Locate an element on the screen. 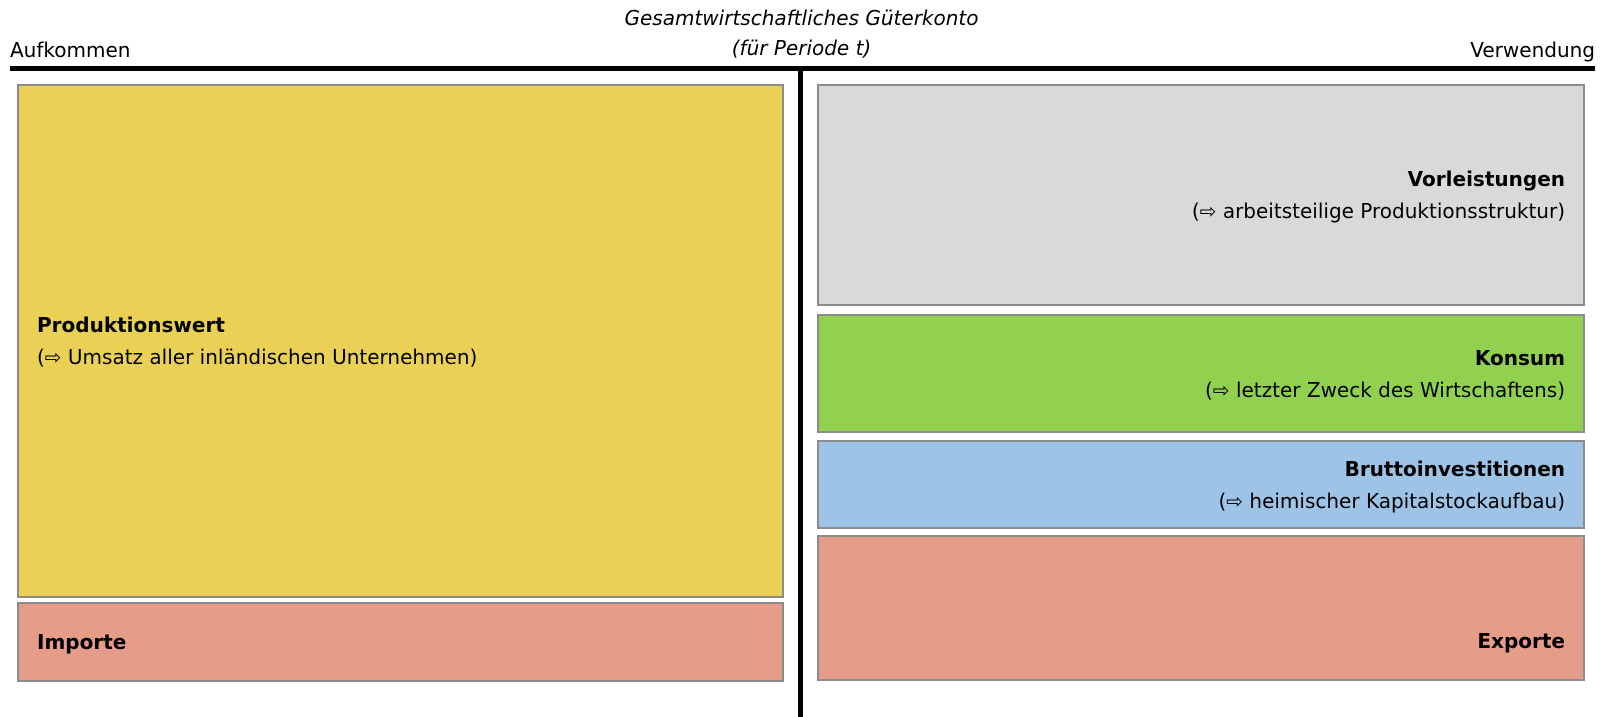 The width and height of the screenshot is (1603, 717). box-name: Importe is located at coordinates (82, 642).